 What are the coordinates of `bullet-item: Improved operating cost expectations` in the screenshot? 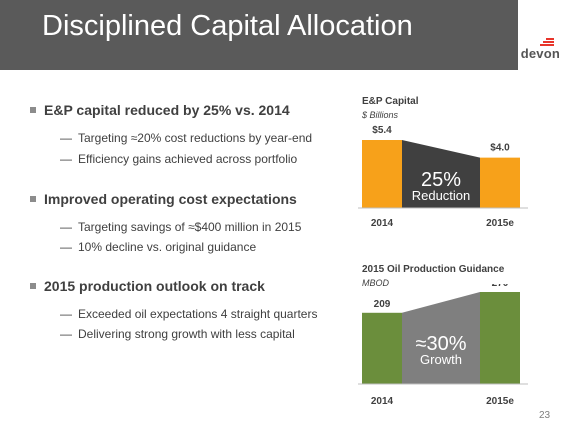 It's located at (163, 199).